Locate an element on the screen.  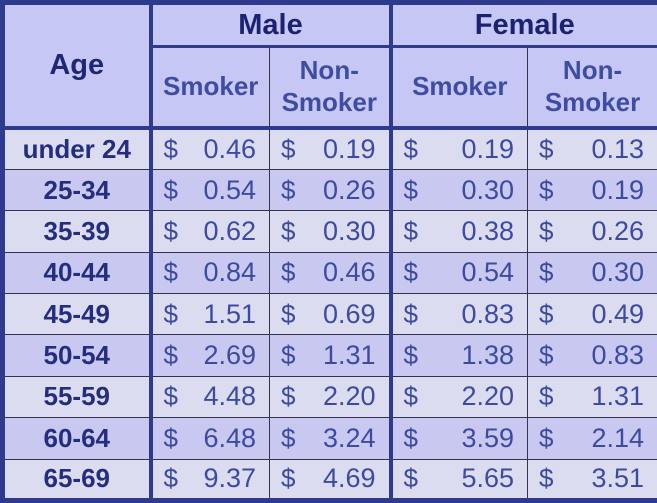
table-row: 35-39 $0.62 $0.30 $0.38 $0.26 is located at coordinates (329, 231).